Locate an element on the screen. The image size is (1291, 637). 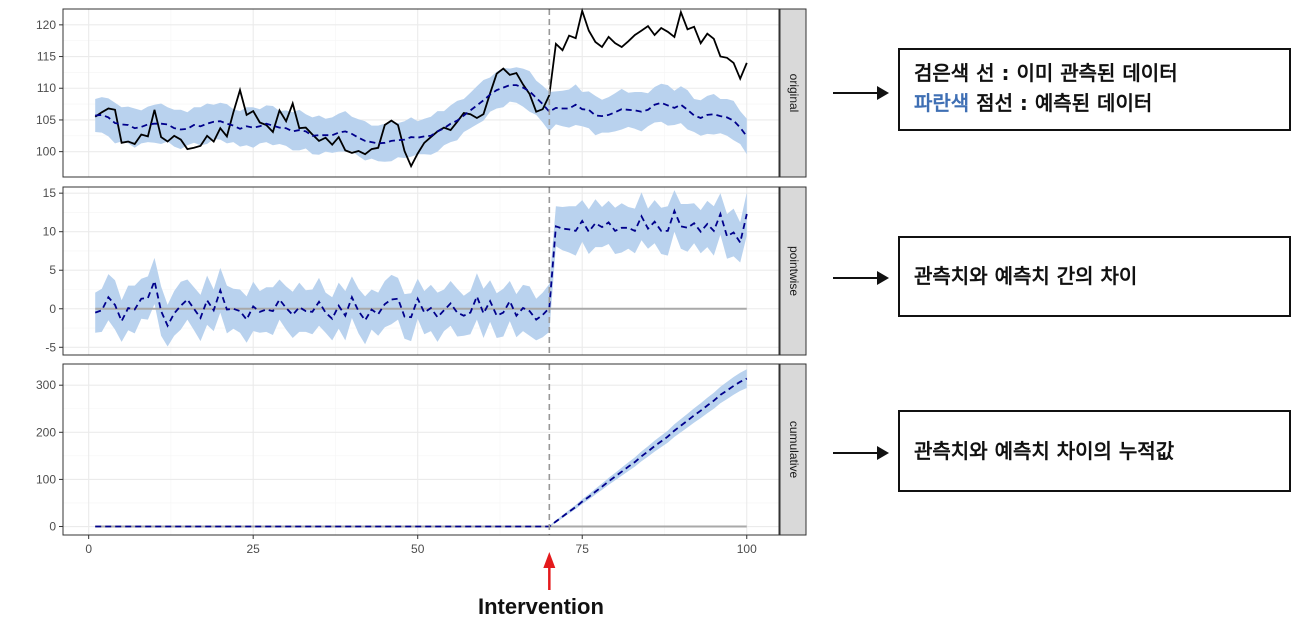
cumulative-note-box: 관측치와 예측치 차이의 누적값 is located at coordinates (1094, 451).